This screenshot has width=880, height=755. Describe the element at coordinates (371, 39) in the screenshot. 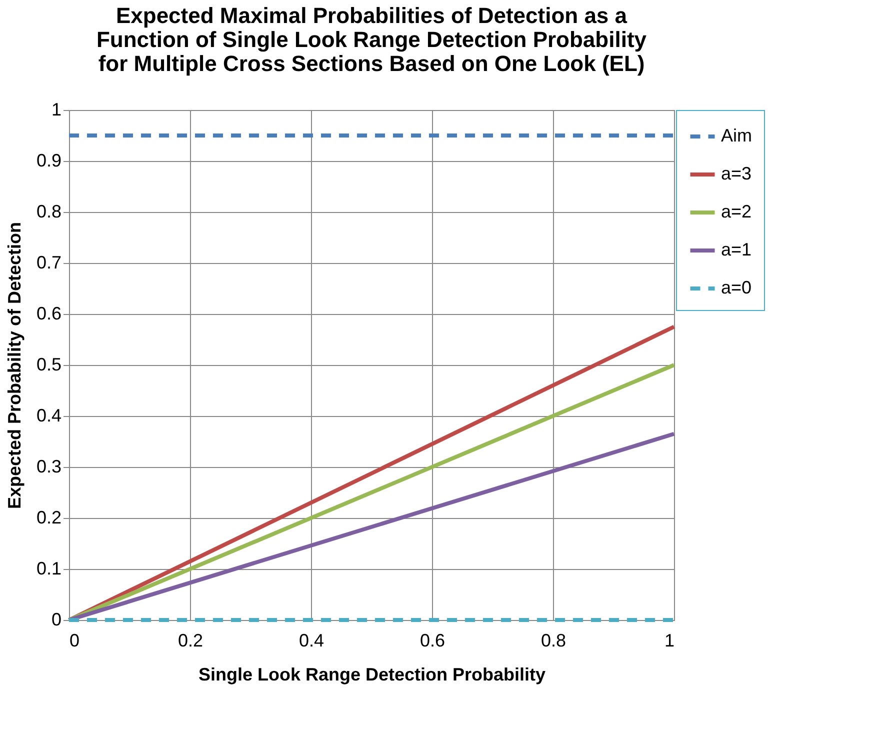

I see `text: Function of Single Look Range Detection Probability` at that location.